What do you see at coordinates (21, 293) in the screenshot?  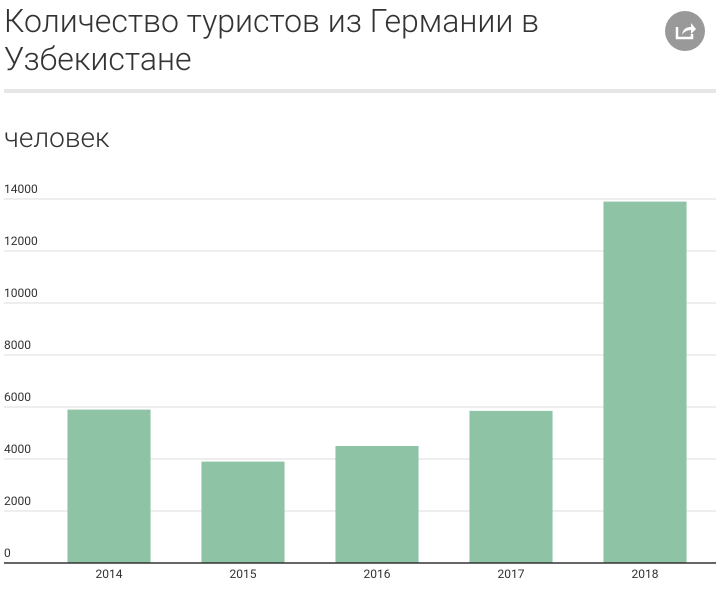 I see `y-tick-label: 10000` at bounding box center [21, 293].